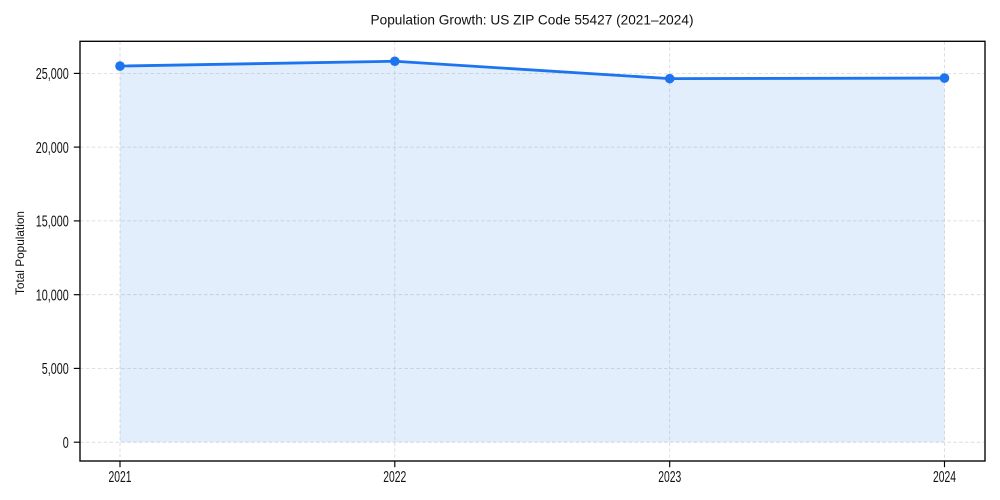 This screenshot has width=1000, height=500. Describe the element at coordinates (120, 477) in the screenshot. I see `svg-text: 2021` at that location.